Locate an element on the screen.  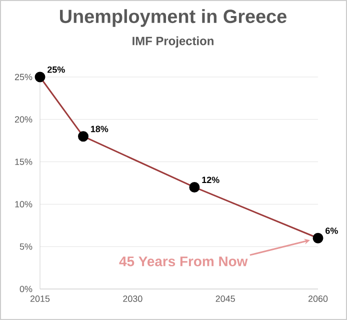
y-tick-label: 10% is located at coordinates (23, 204).